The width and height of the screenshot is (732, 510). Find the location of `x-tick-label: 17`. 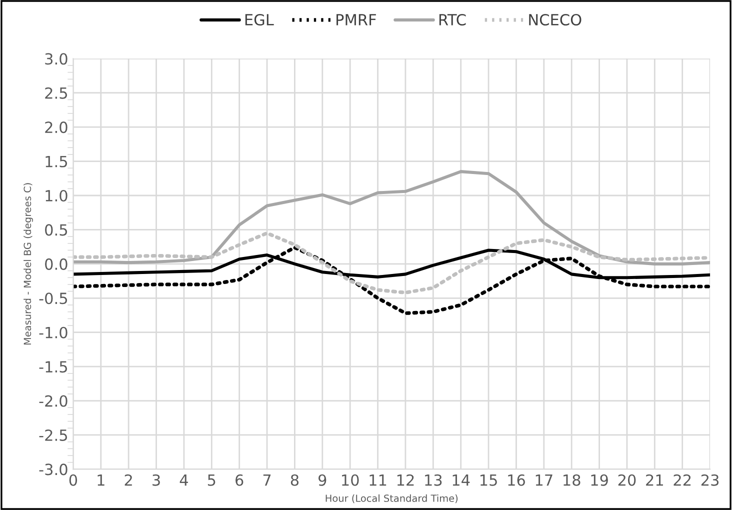

x-tick-label: 17 is located at coordinates (544, 480).